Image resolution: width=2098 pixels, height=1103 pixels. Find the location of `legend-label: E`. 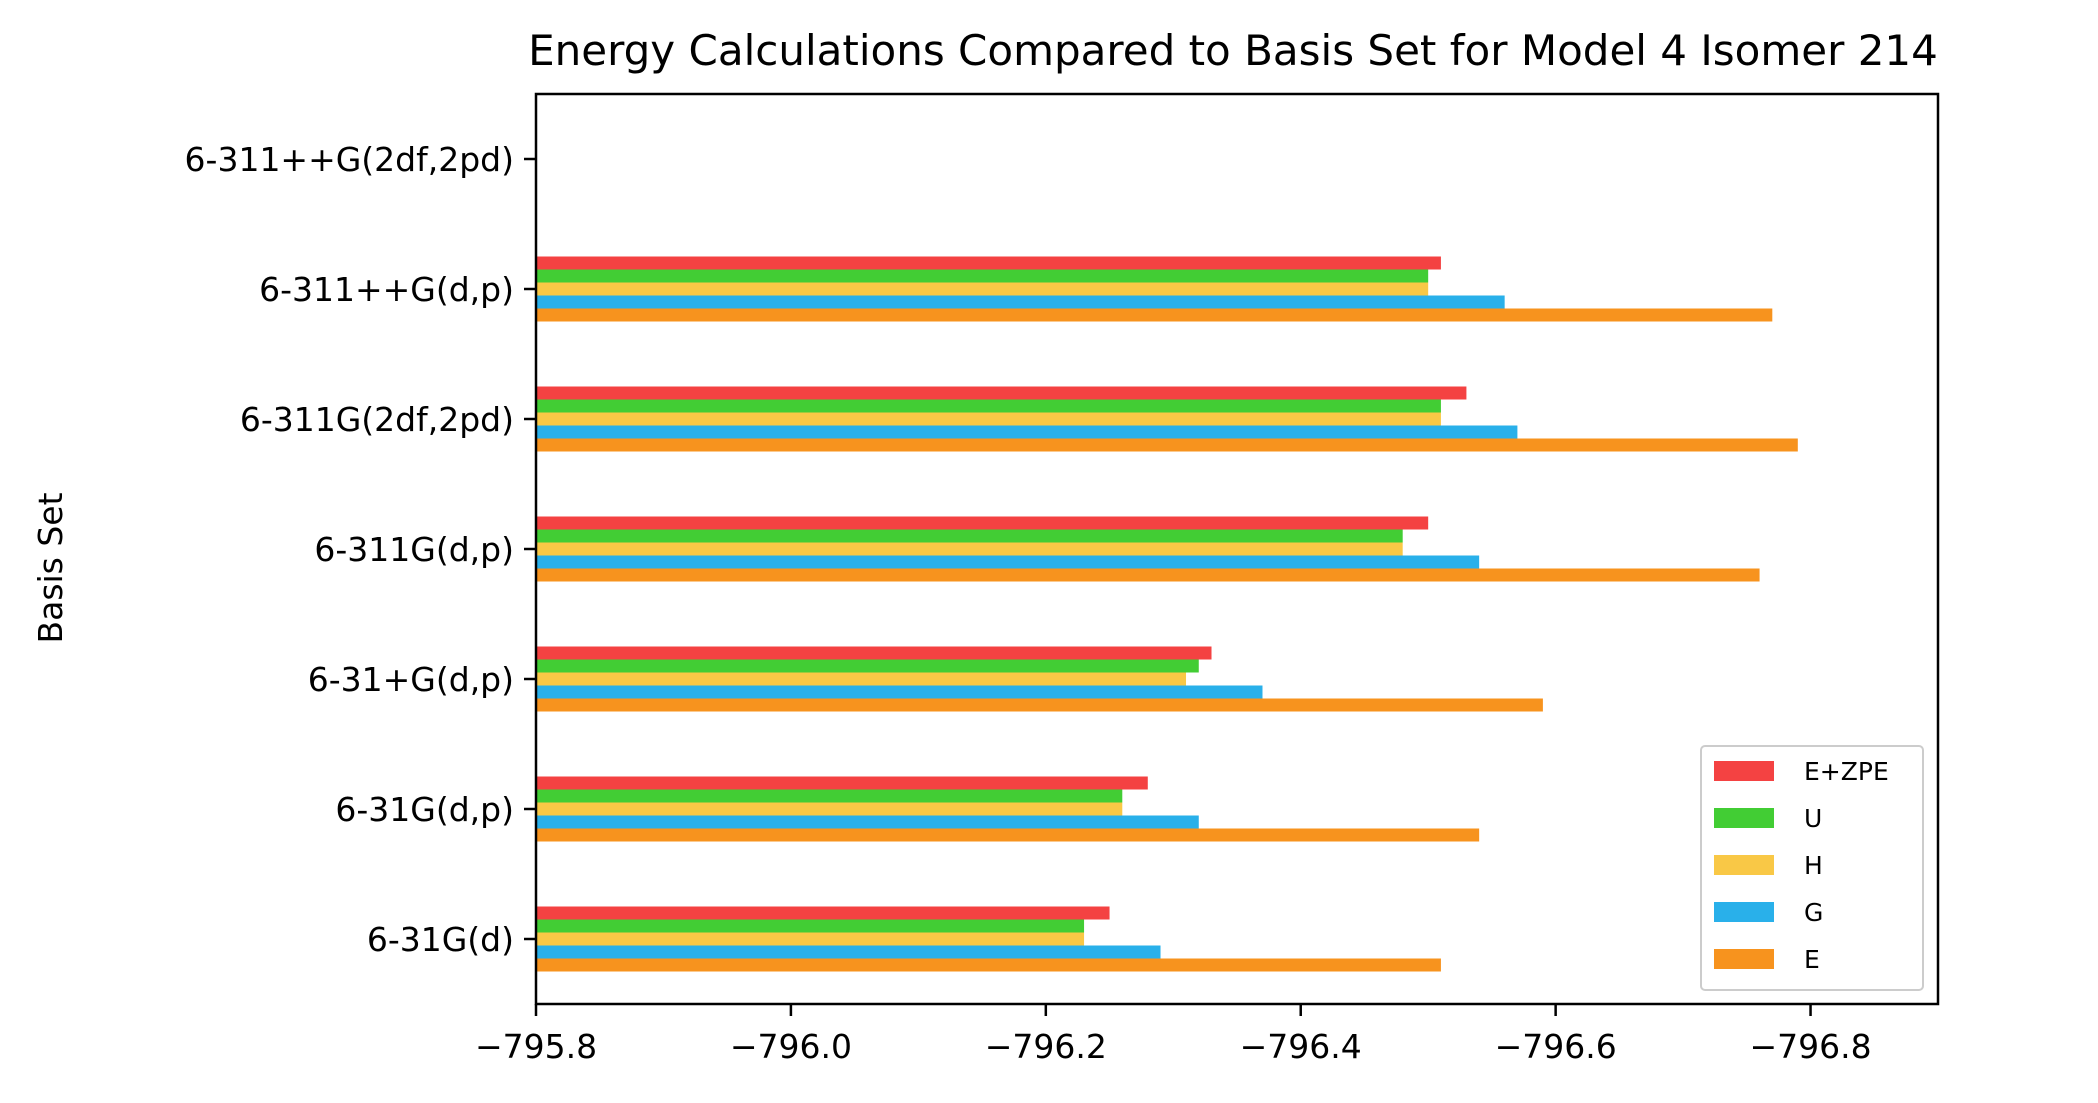

legend-label: E is located at coordinates (1812, 959).